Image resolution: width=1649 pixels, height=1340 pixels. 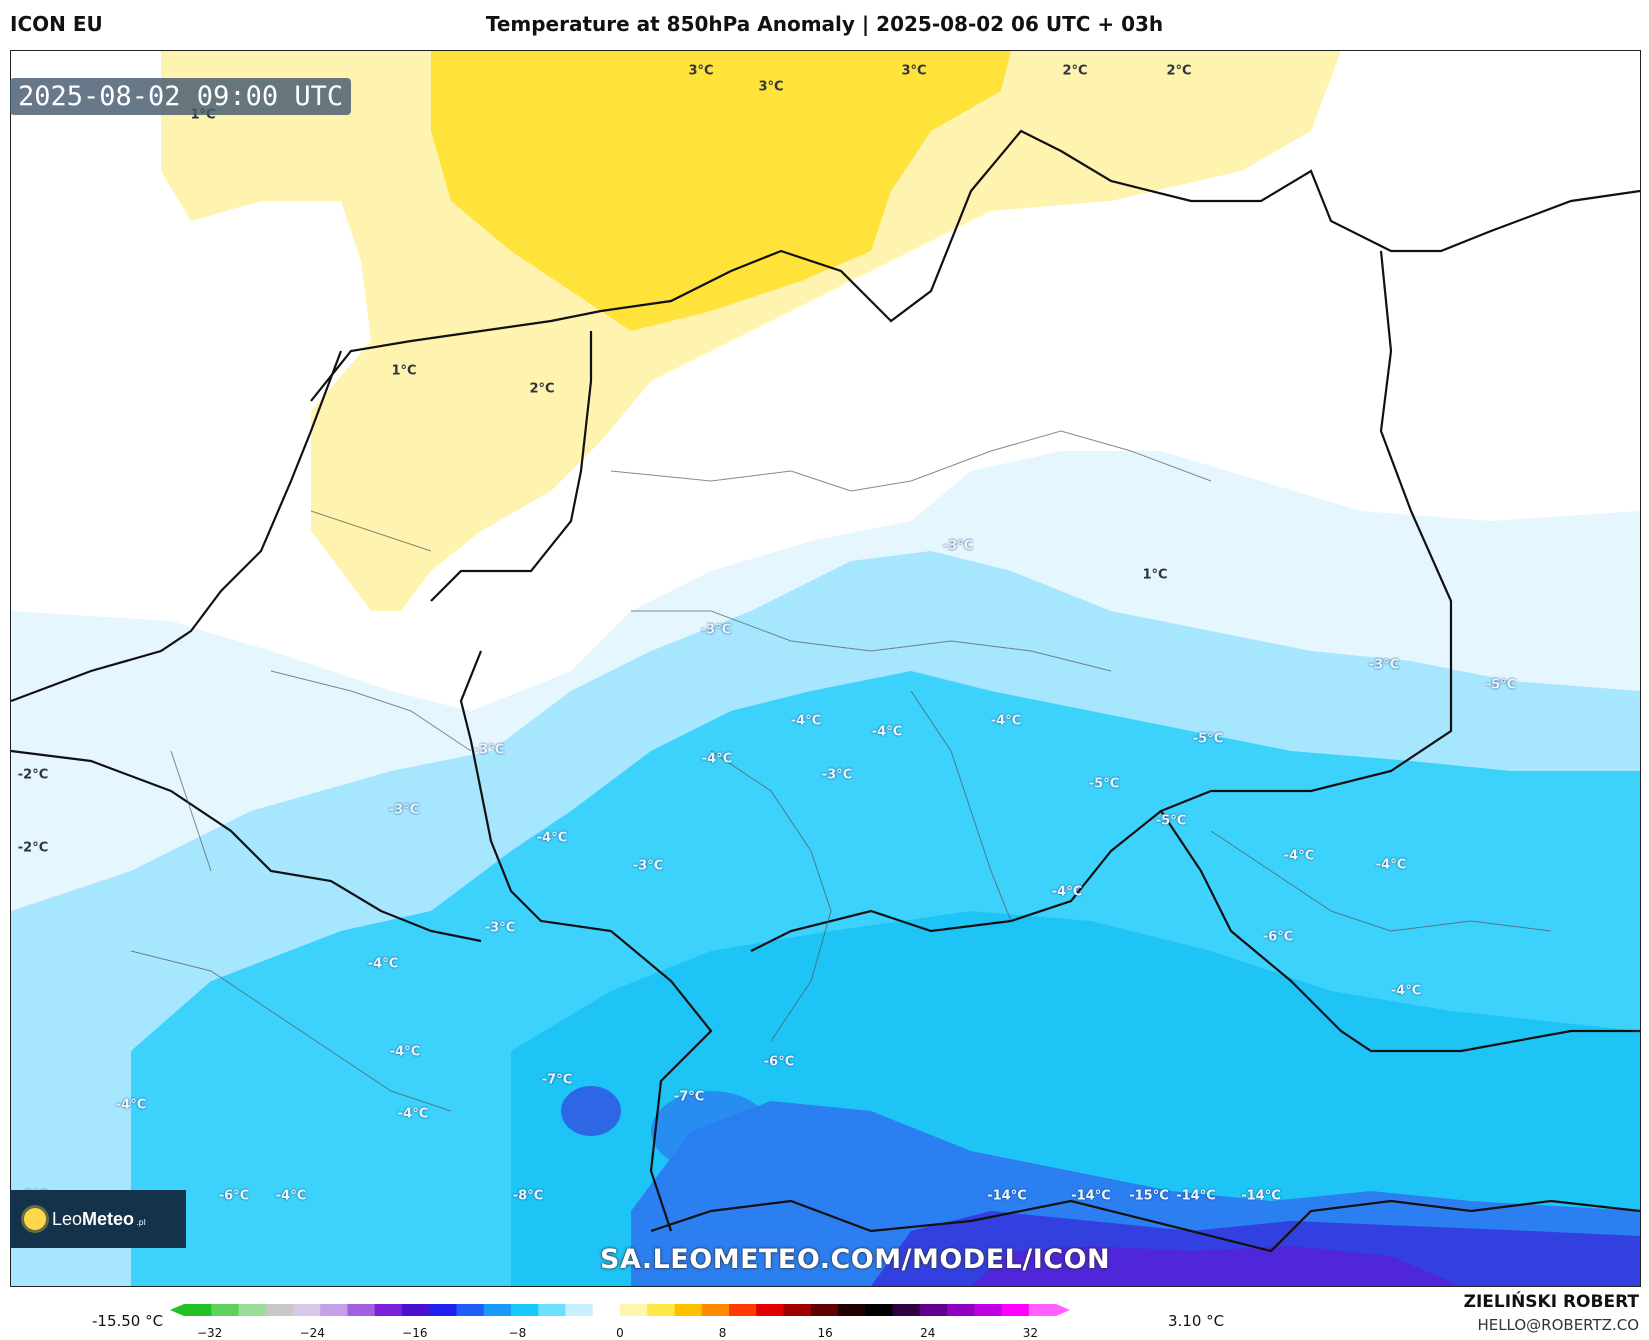 What do you see at coordinates (586, 941) in the screenshot?
I see `south-west-border` at bounding box center [586, 941].